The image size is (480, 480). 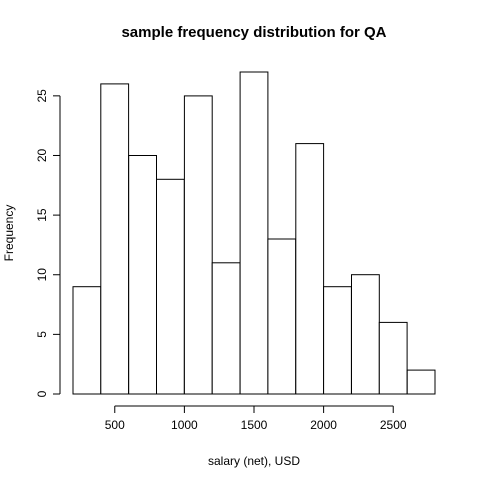 What do you see at coordinates (254, 461) in the screenshot?
I see `x-axis-label: salary (net), USD` at bounding box center [254, 461].